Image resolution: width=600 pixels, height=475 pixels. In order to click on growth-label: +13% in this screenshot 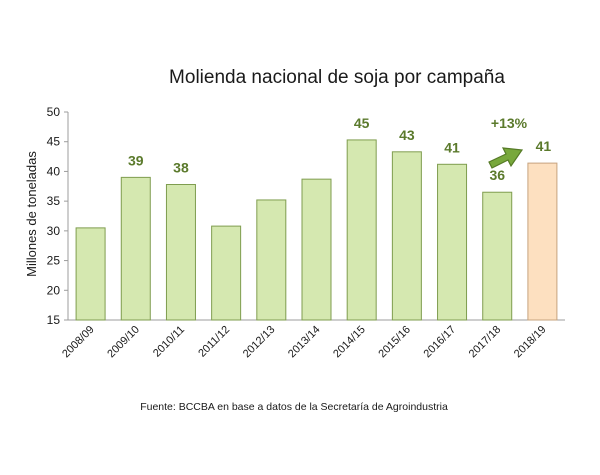, I will do `click(509, 123)`.